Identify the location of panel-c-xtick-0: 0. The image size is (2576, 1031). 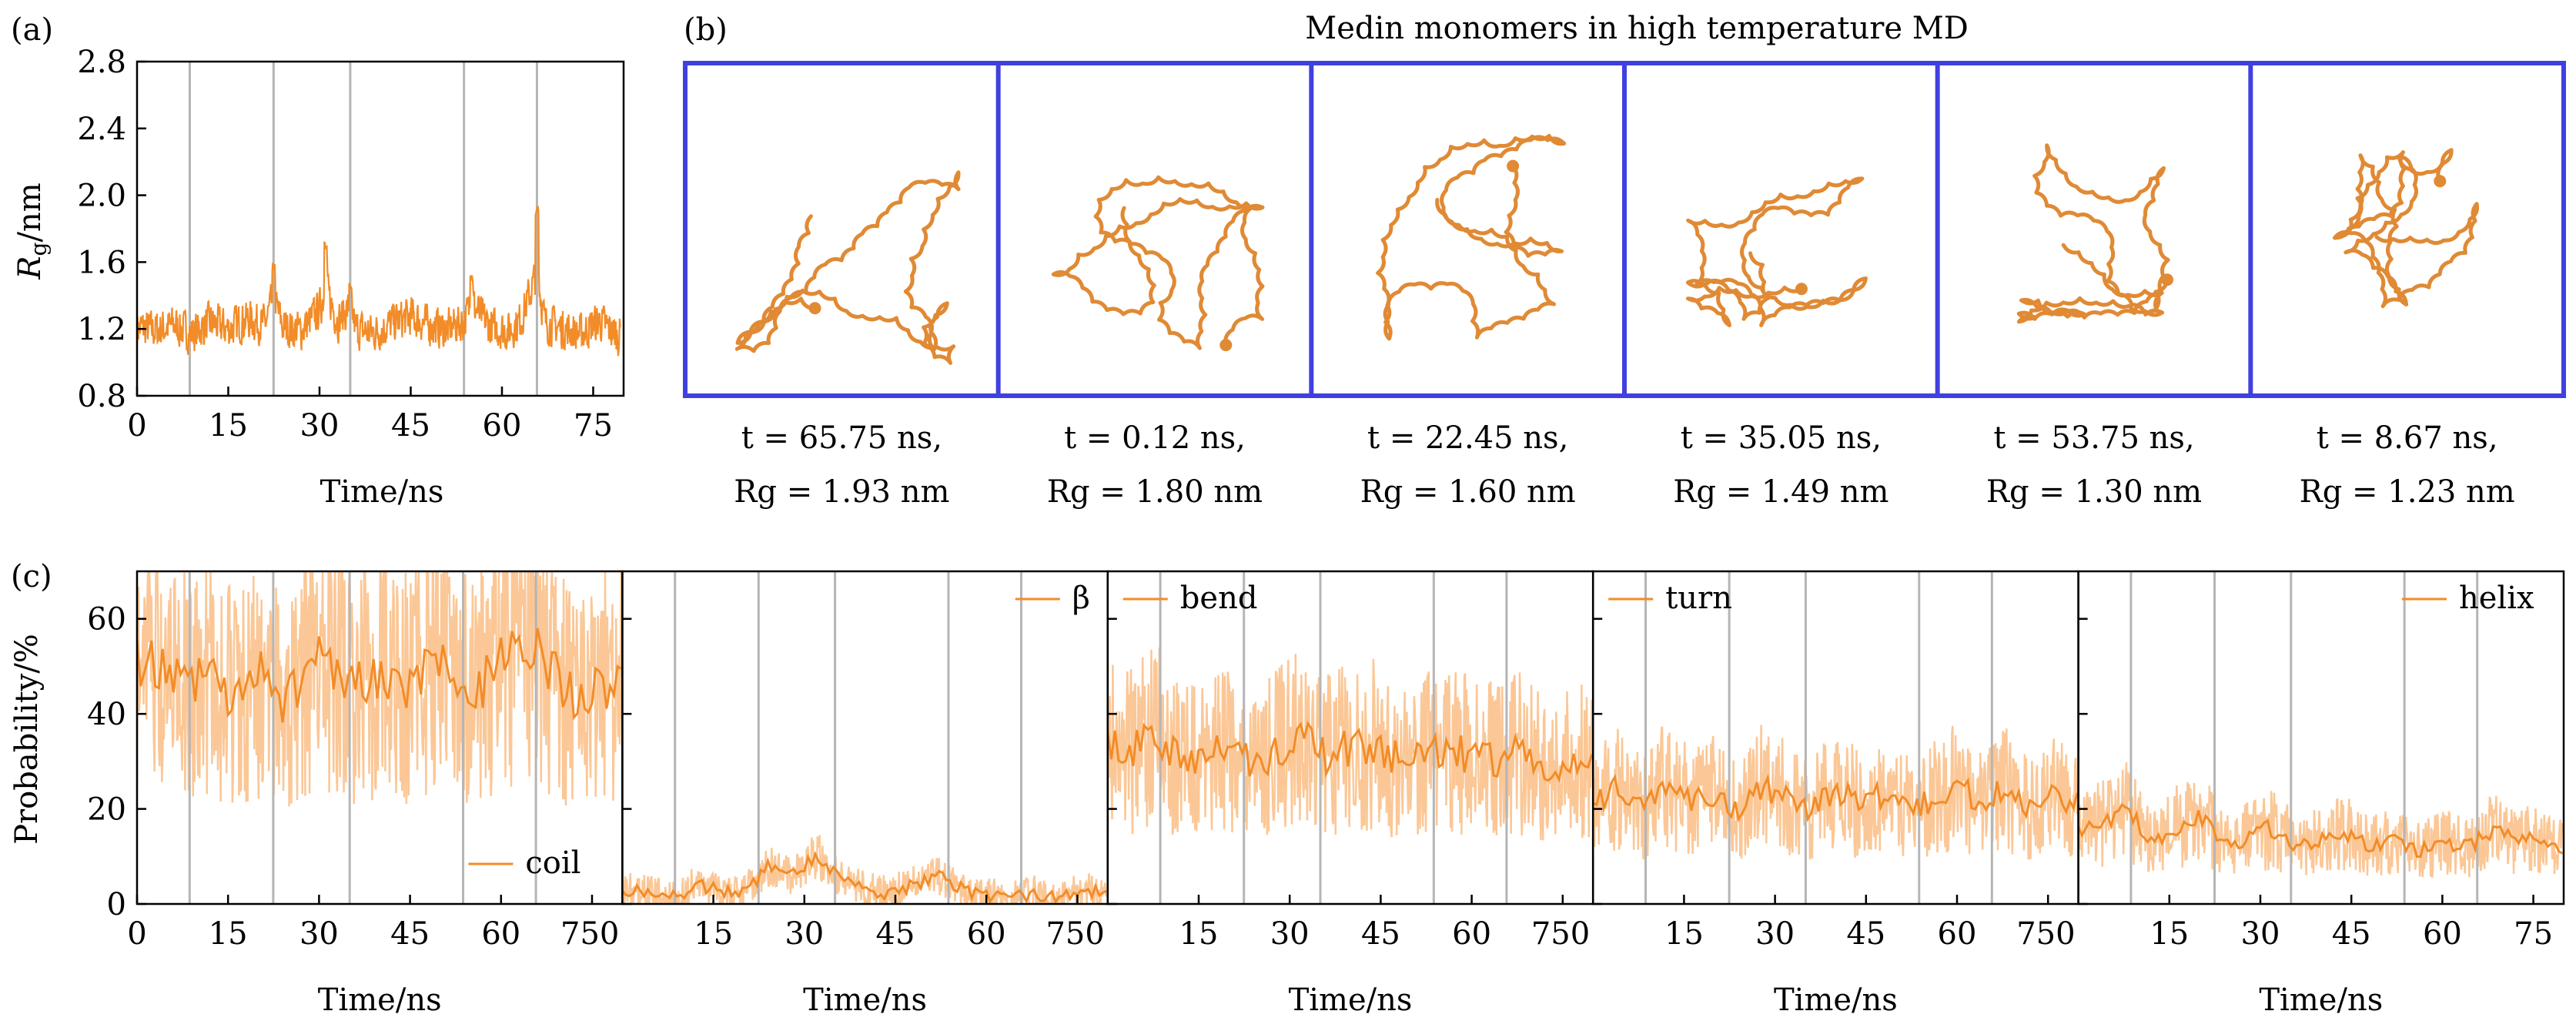
(136, 934).